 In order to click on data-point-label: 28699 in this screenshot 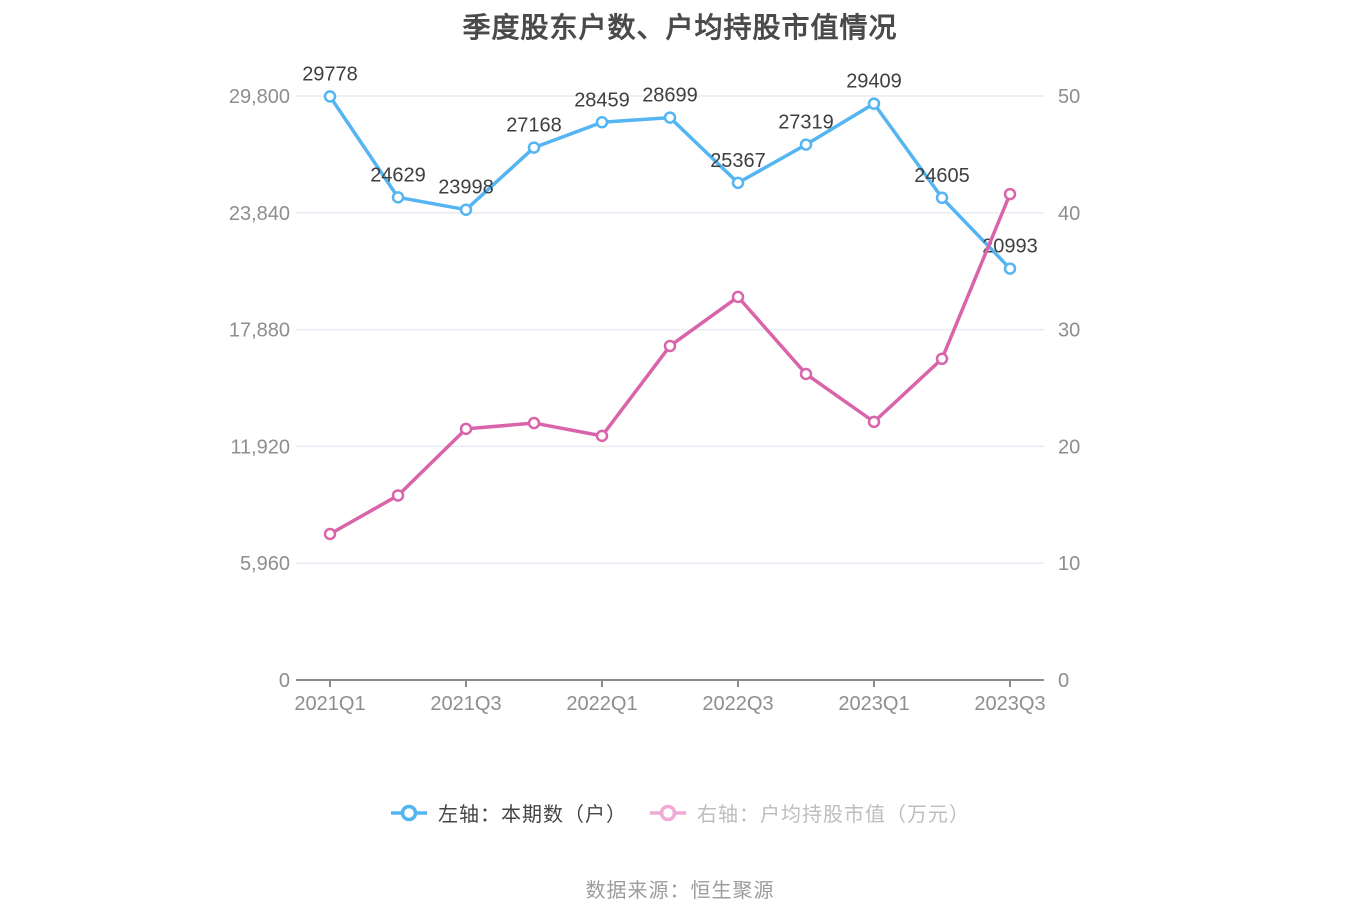, I will do `click(670, 96)`.